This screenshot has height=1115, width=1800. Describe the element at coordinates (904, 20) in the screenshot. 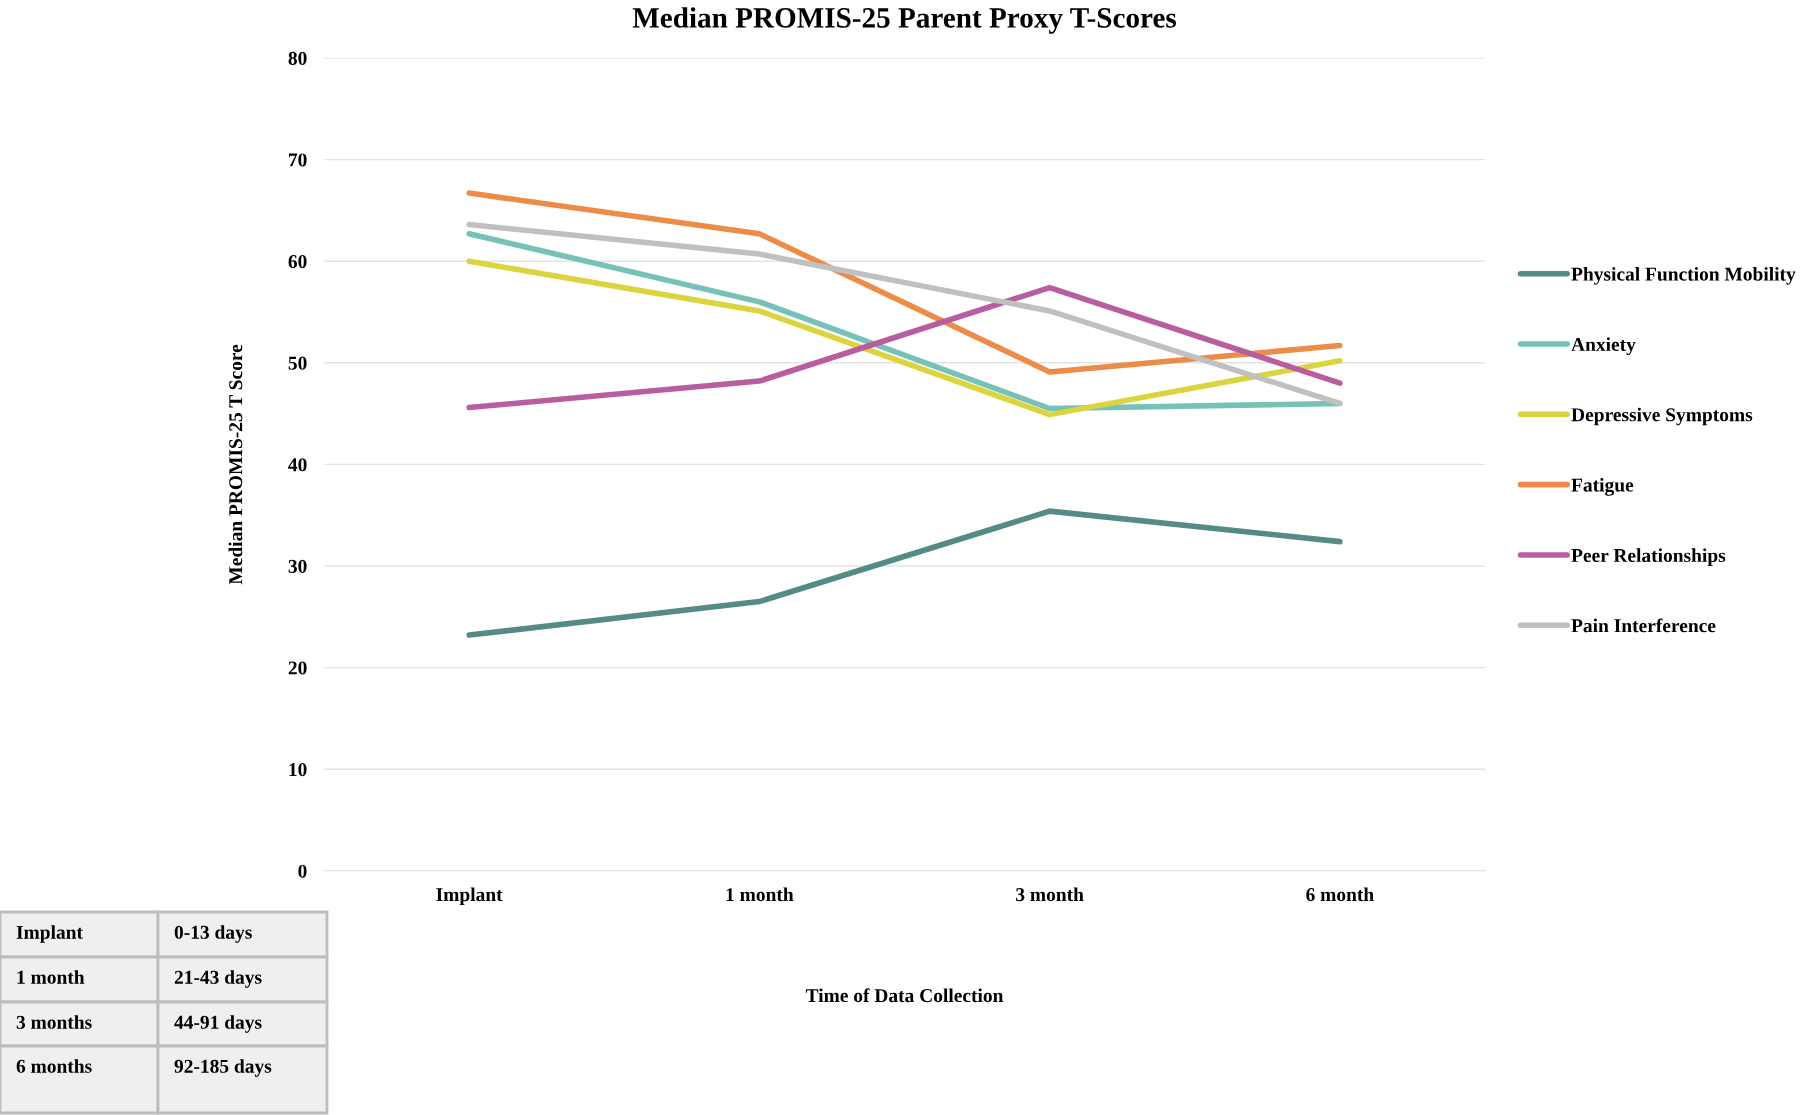

I see `chart-title: Median PROMIS-25 Parent Proxy T-Scores` at that location.